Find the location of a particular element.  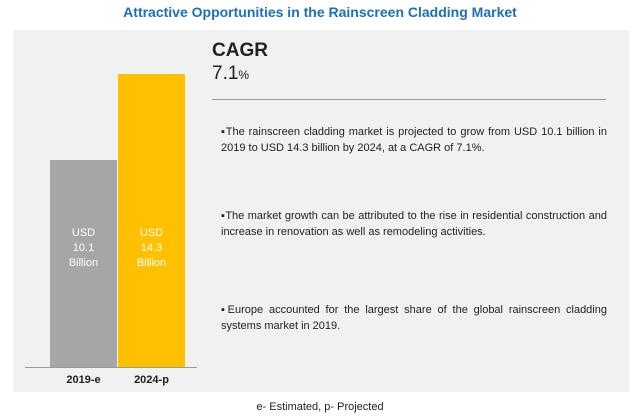

bar-label-value: 10.1 is located at coordinates (83, 248).